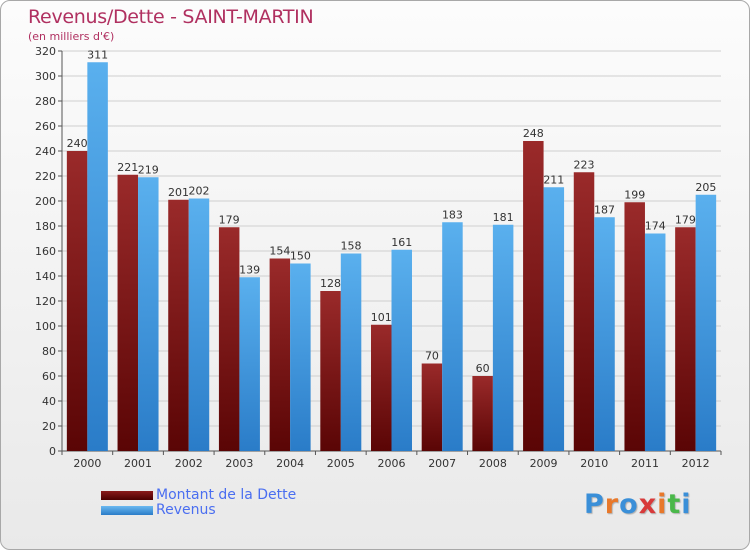 The image size is (750, 550). Describe the element at coordinates (629, 504) in the screenshot. I see `logo-letter: o` at that location.